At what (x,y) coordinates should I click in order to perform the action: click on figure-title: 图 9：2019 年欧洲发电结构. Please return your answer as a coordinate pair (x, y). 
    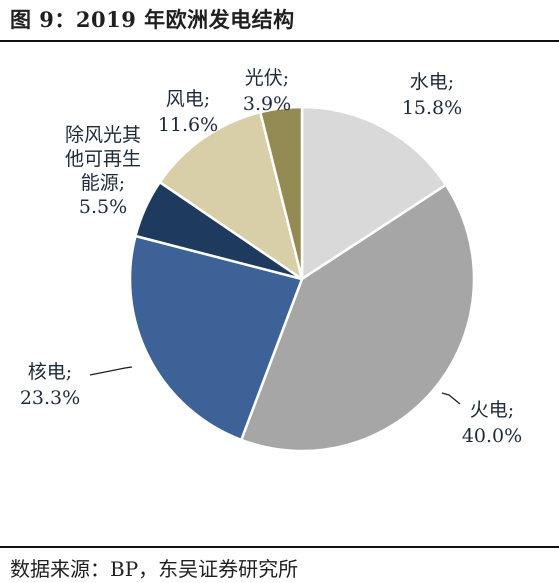
    Looking at the image, I should click on (152, 19).